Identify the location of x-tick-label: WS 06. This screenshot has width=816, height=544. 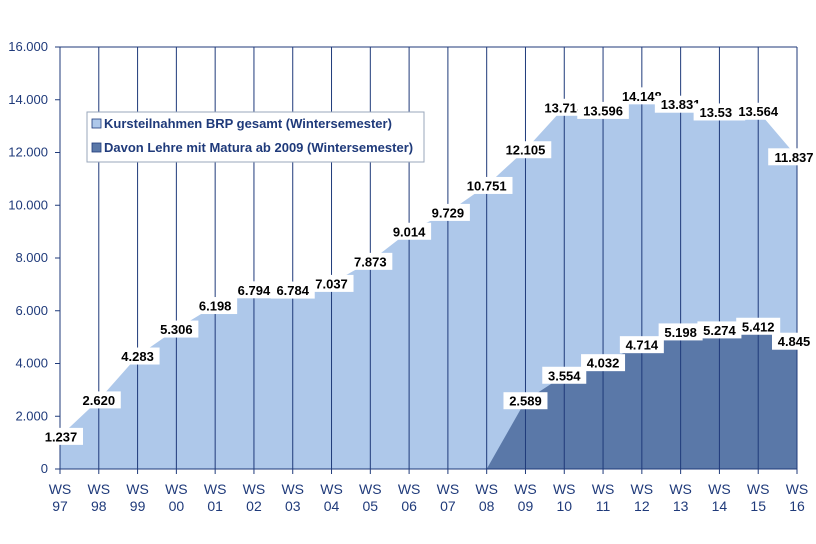
(409, 497).